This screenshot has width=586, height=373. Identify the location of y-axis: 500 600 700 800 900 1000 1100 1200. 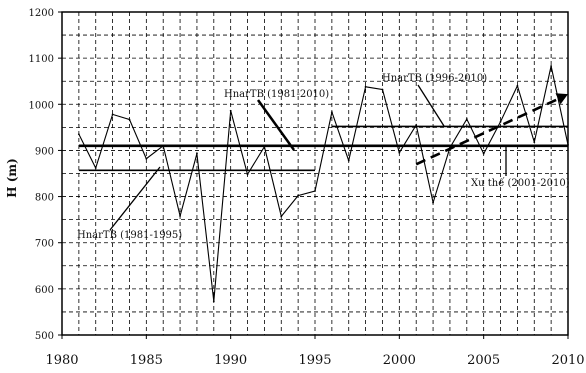
(45, 175).